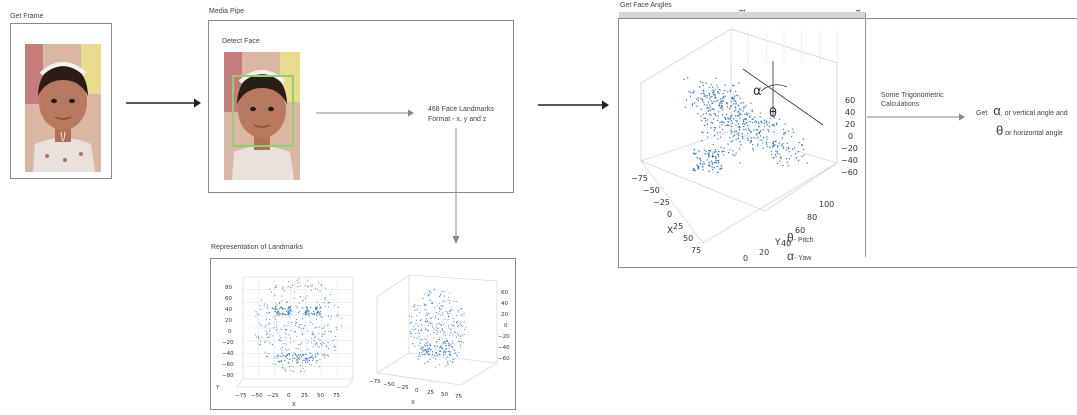 This screenshot has width=1077, height=415. What do you see at coordinates (458, 397) in the screenshot?
I see `rep-right-xtick: 75` at bounding box center [458, 397].